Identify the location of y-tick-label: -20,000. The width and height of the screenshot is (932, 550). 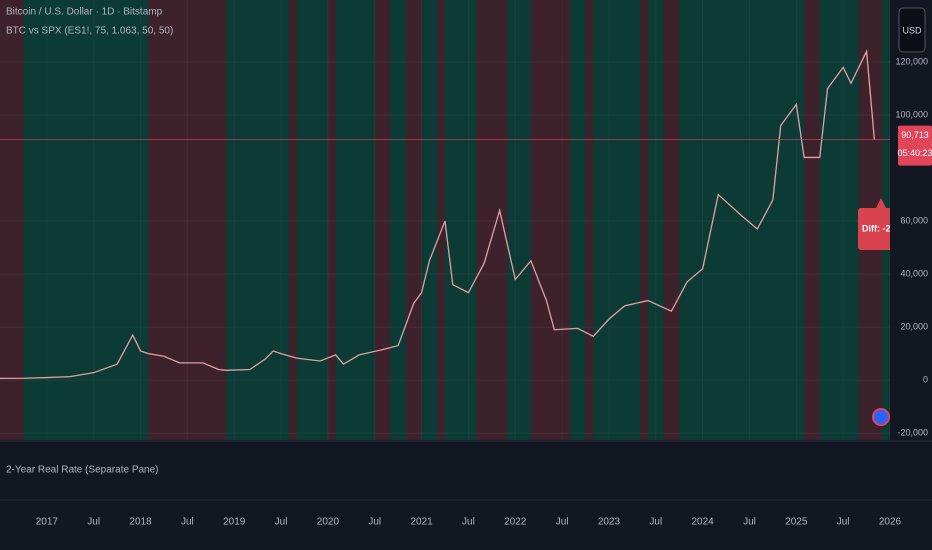
(912, 432).